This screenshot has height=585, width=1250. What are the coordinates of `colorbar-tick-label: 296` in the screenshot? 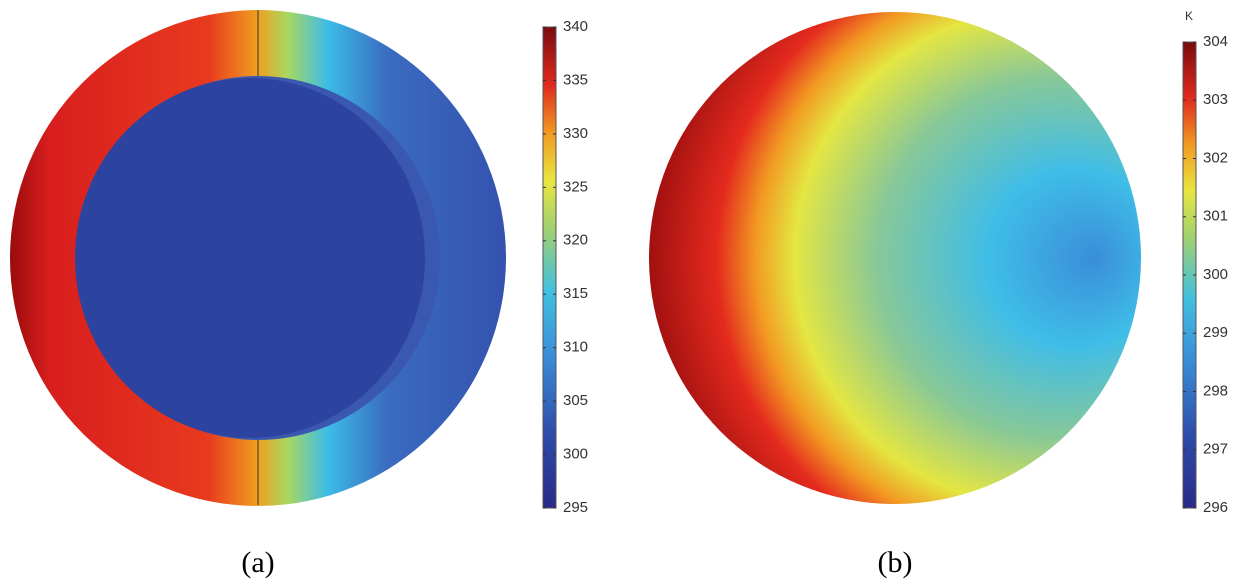 It's located at (1215, 507).